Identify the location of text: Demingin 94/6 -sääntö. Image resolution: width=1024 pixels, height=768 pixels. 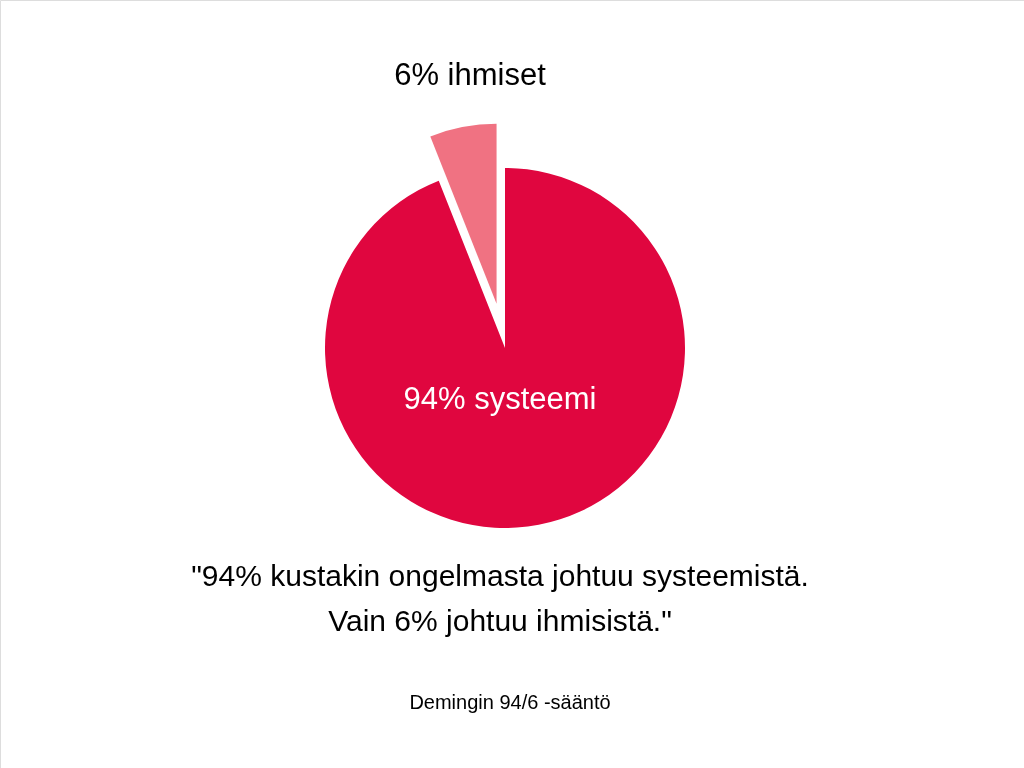
(510, 702).